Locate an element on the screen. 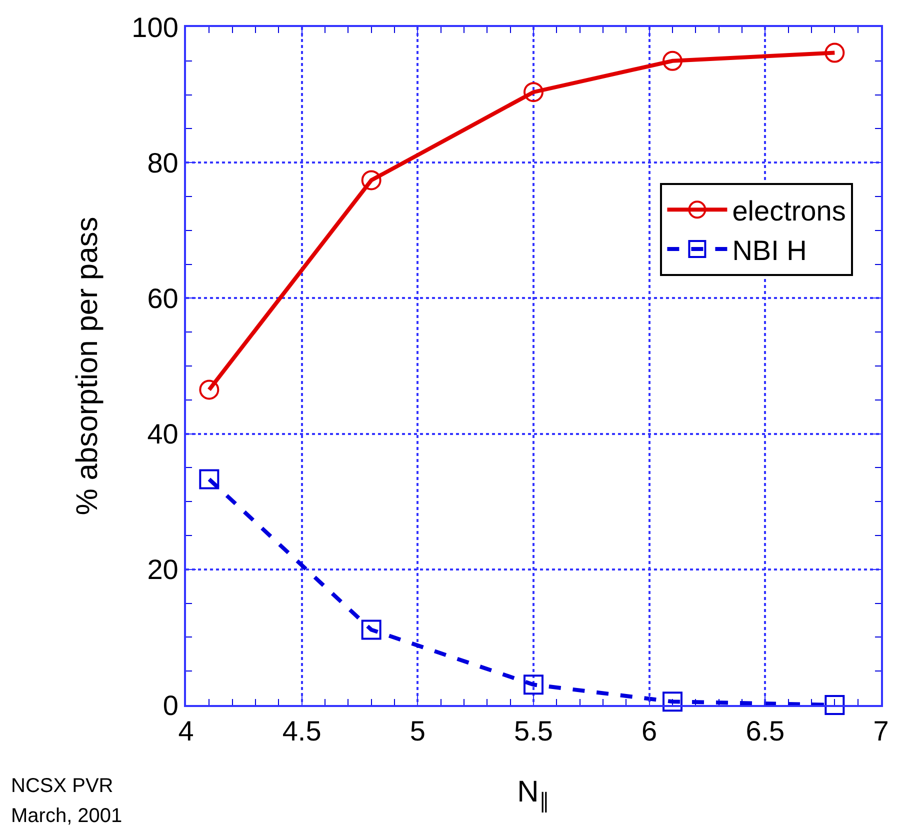 The height and width of the screenshot is (836, 903). y-tick-label: 100 is located at coordinates (155, 27).